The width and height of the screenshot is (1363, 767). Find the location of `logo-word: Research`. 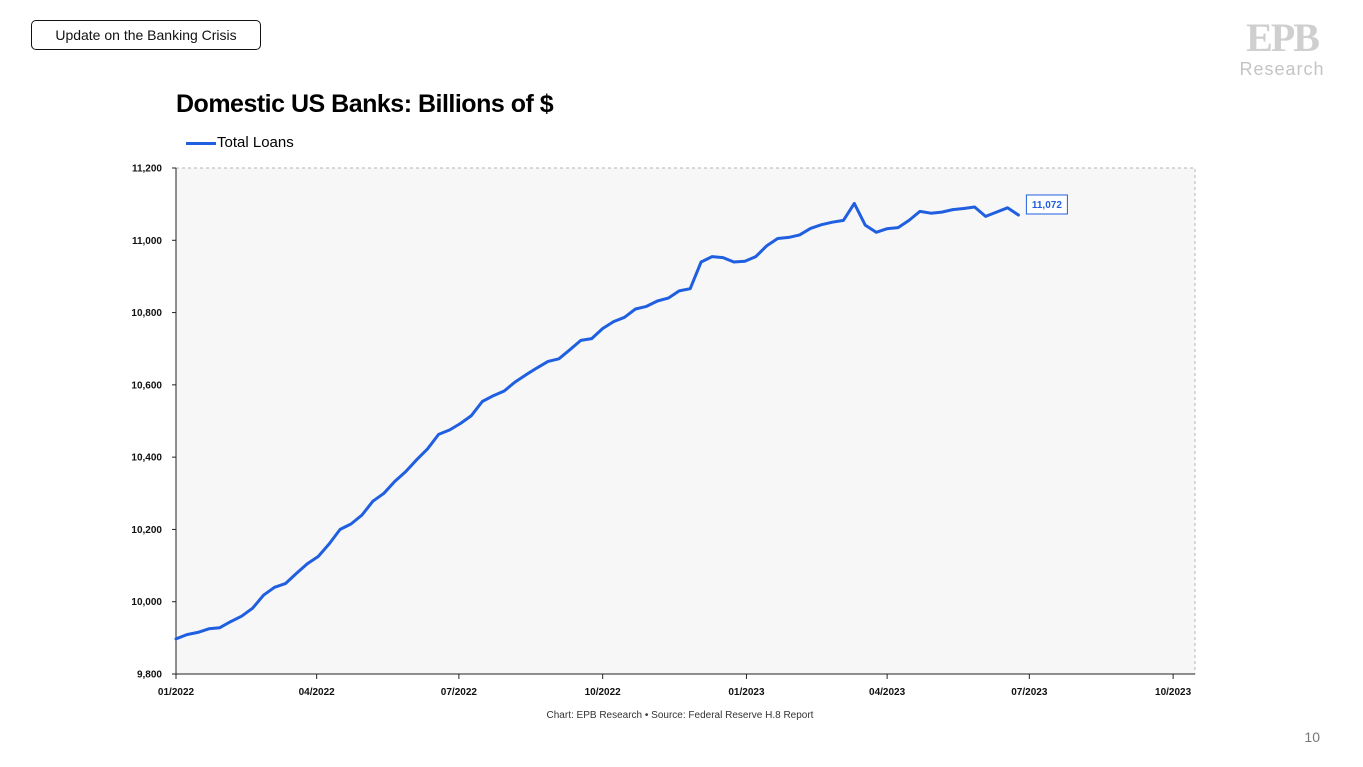

logo-word: Research is located at coordinates (1282, 69).